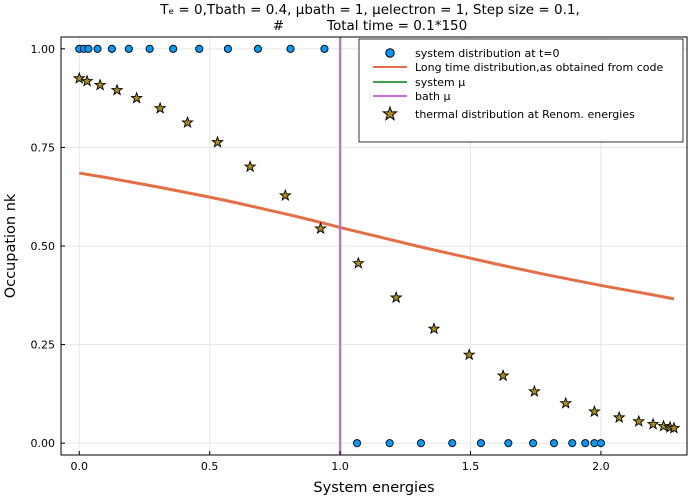 This screenshot has width=700, height=500. I want to click on legend-label: thermal distribution at Renom. energies, so click(525, 114).